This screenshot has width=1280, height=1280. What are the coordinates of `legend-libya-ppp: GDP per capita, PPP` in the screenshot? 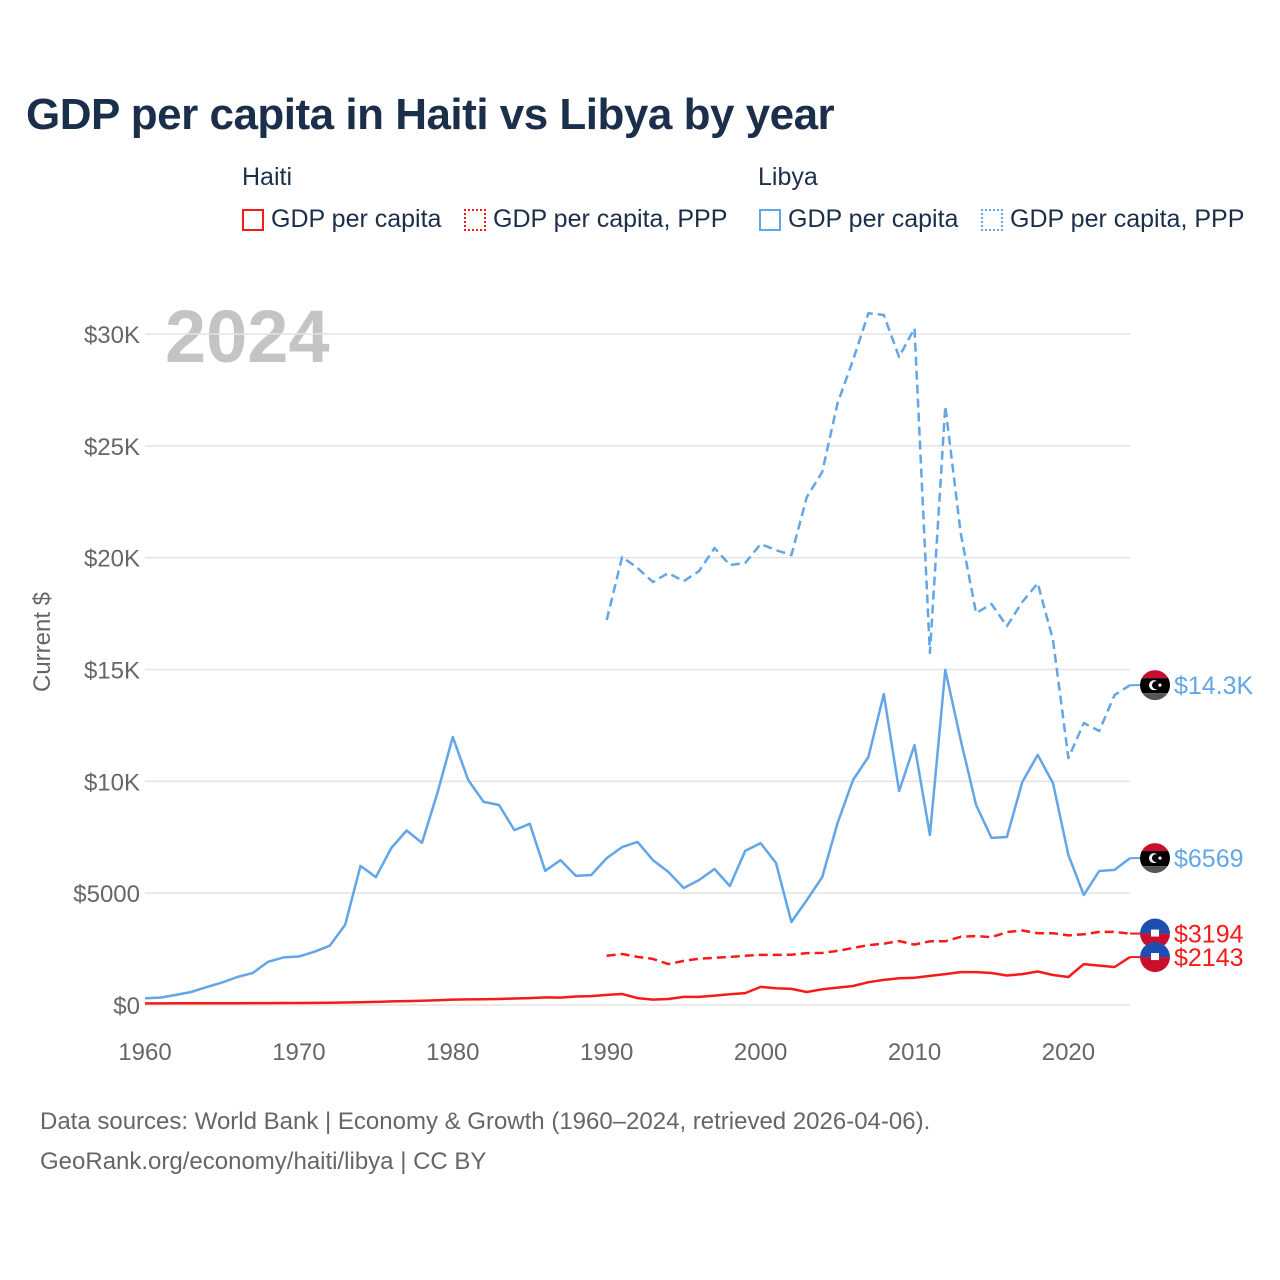 It's located at (1112, 219).